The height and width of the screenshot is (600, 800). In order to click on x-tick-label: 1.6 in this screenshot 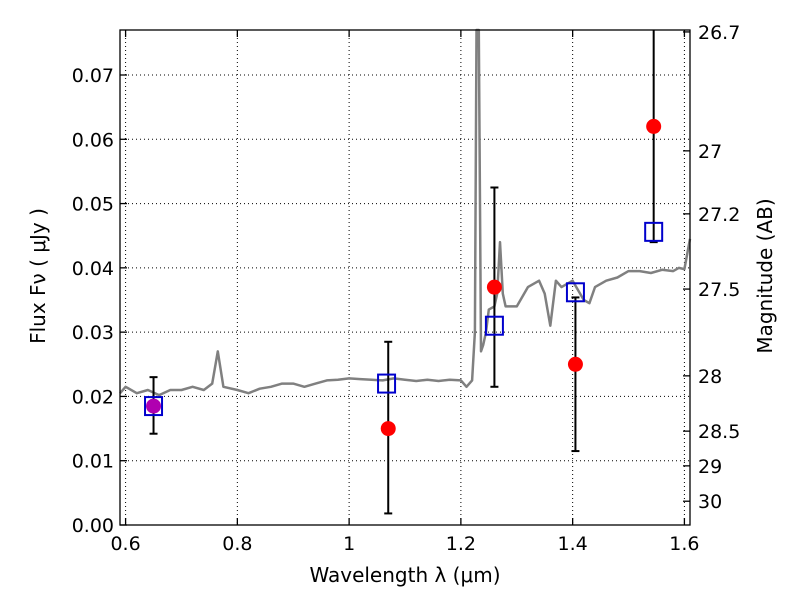, I will do `click(684, 544)`.